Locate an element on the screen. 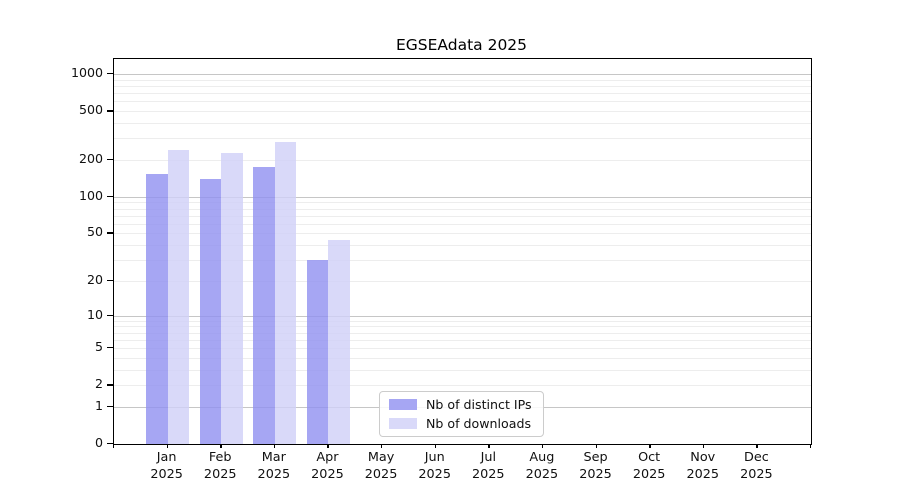 The image size is (900, 500). y-tick-label: 100 is located at coordinates (90, 195).